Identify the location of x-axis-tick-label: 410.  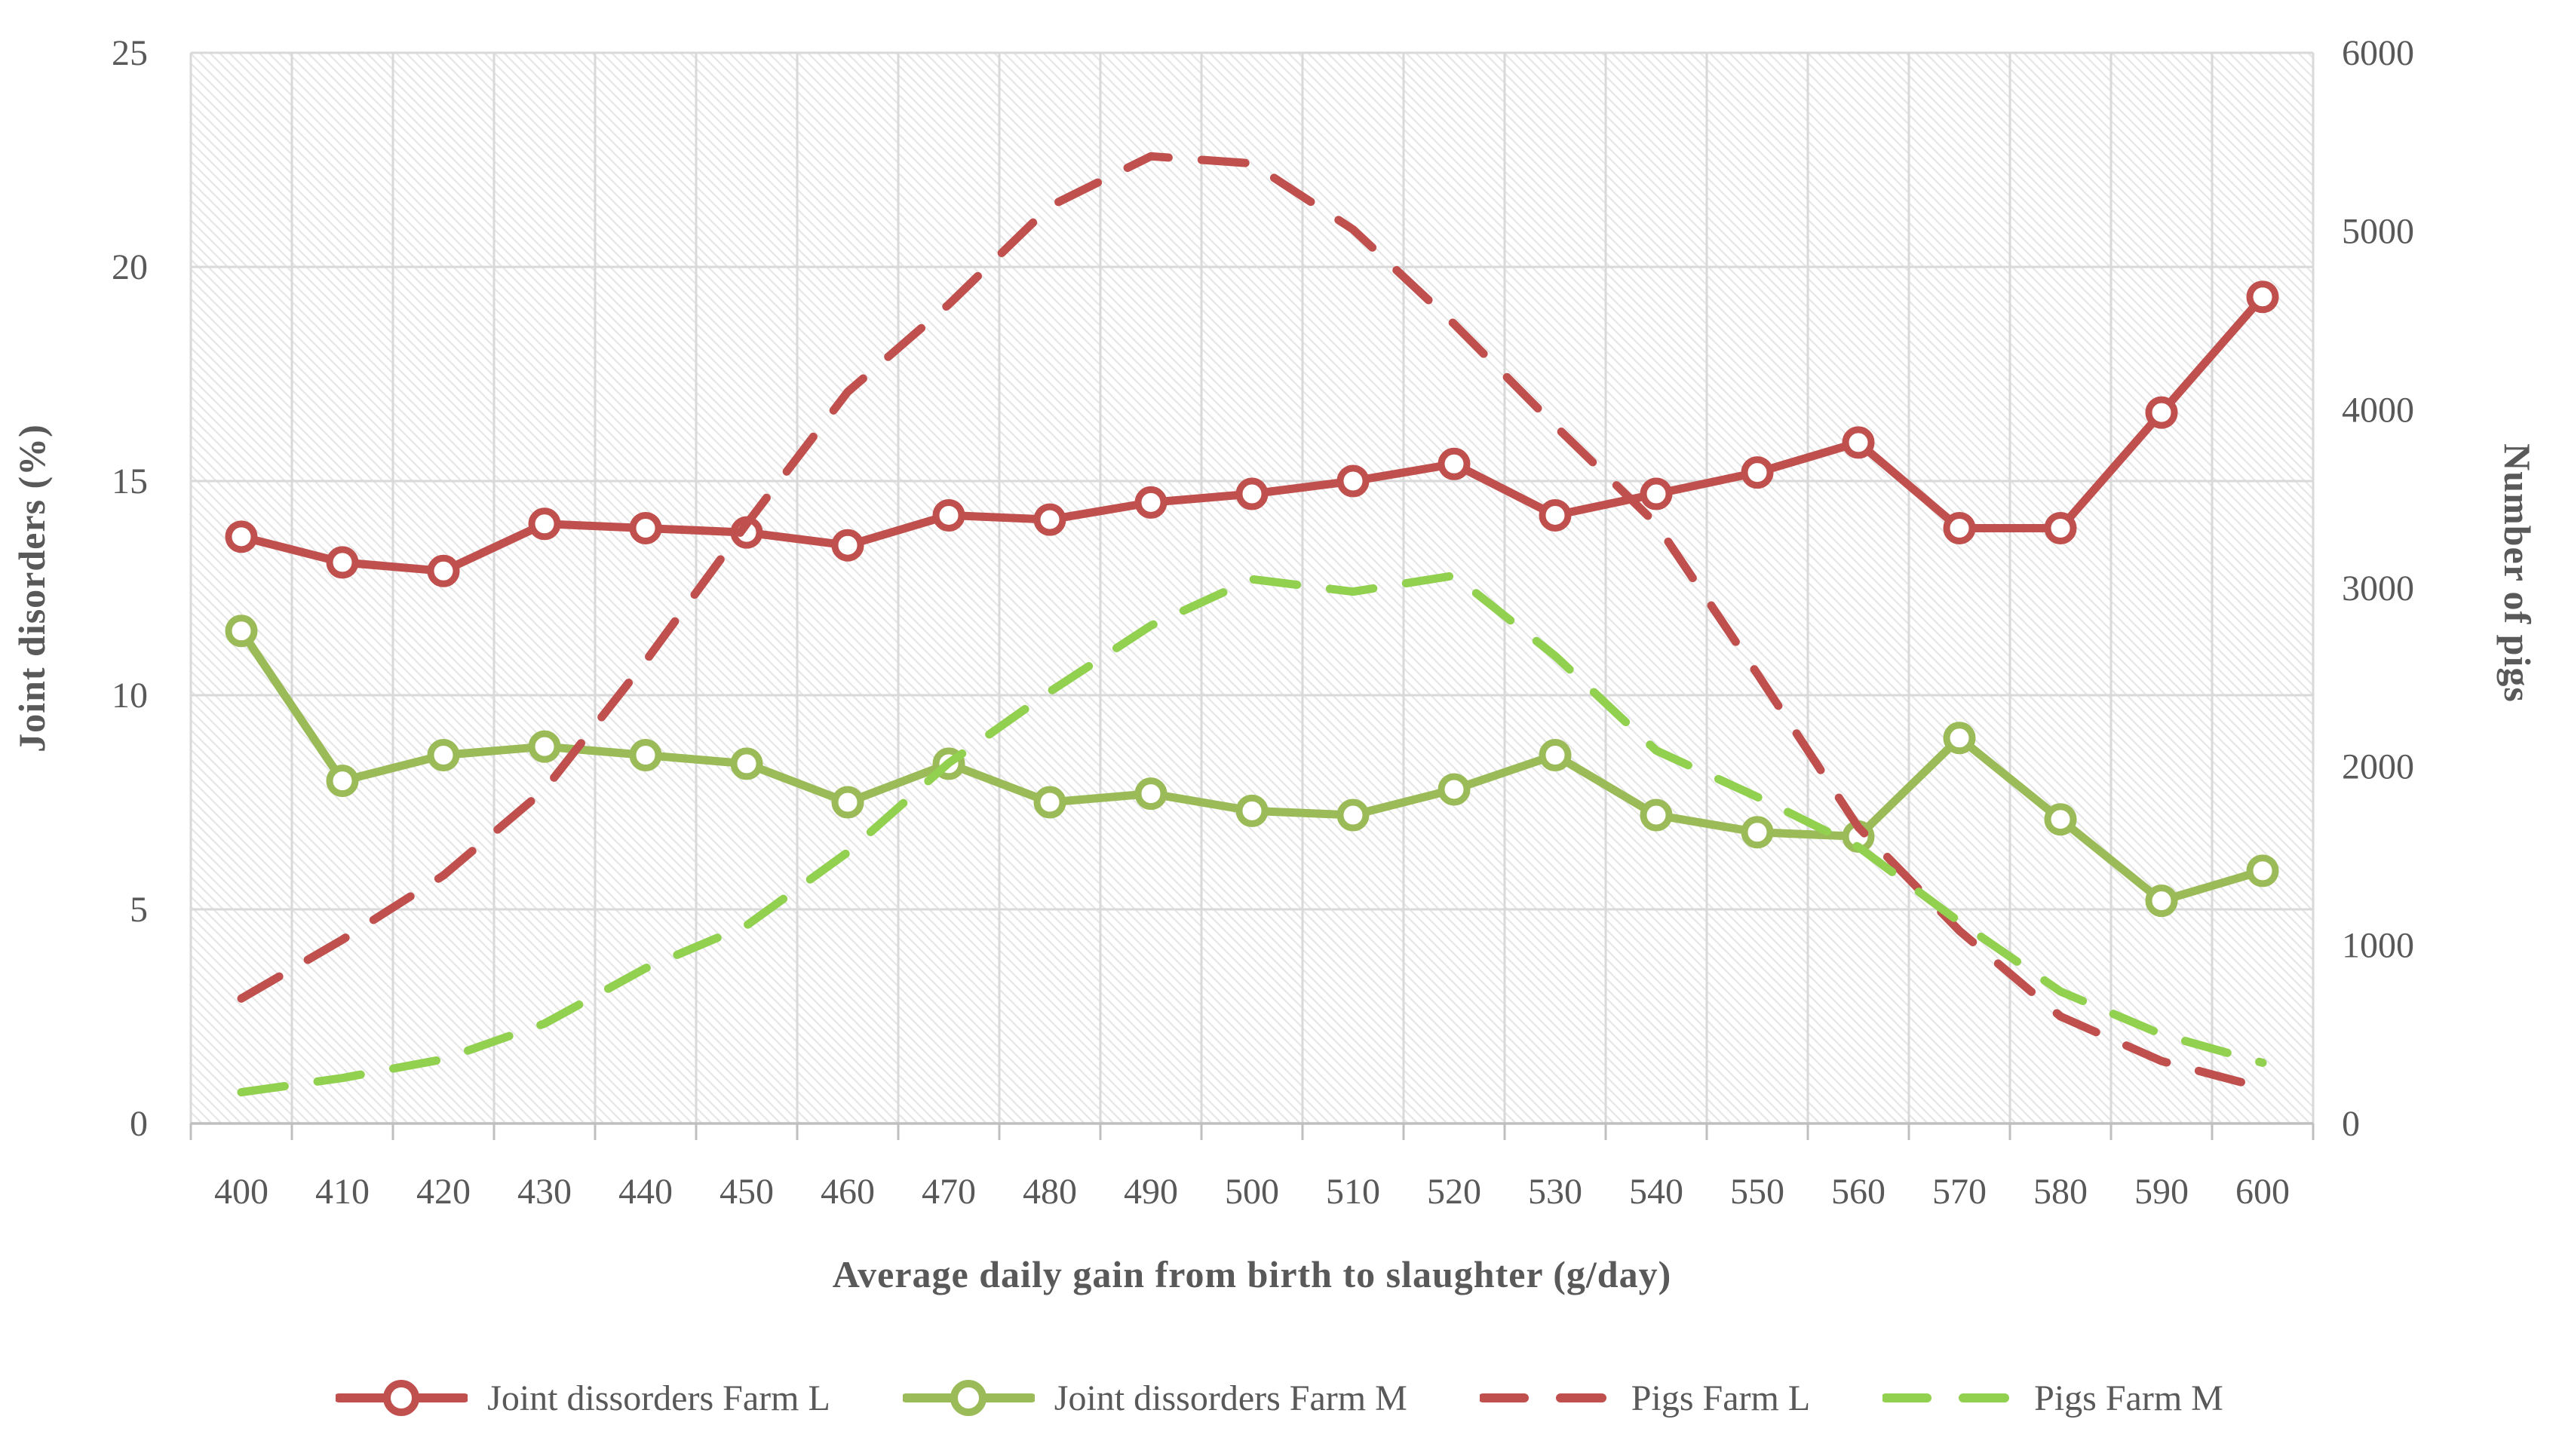
(342, 1192).